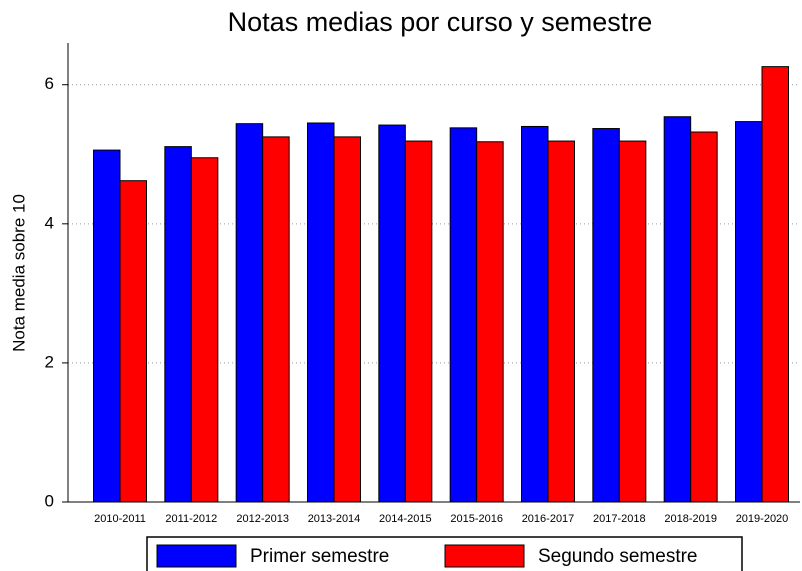  What do you see at coordinates (49, 361) in the screenshot?
I see `y-tick-label: 2` at bounding box center [49, 361].